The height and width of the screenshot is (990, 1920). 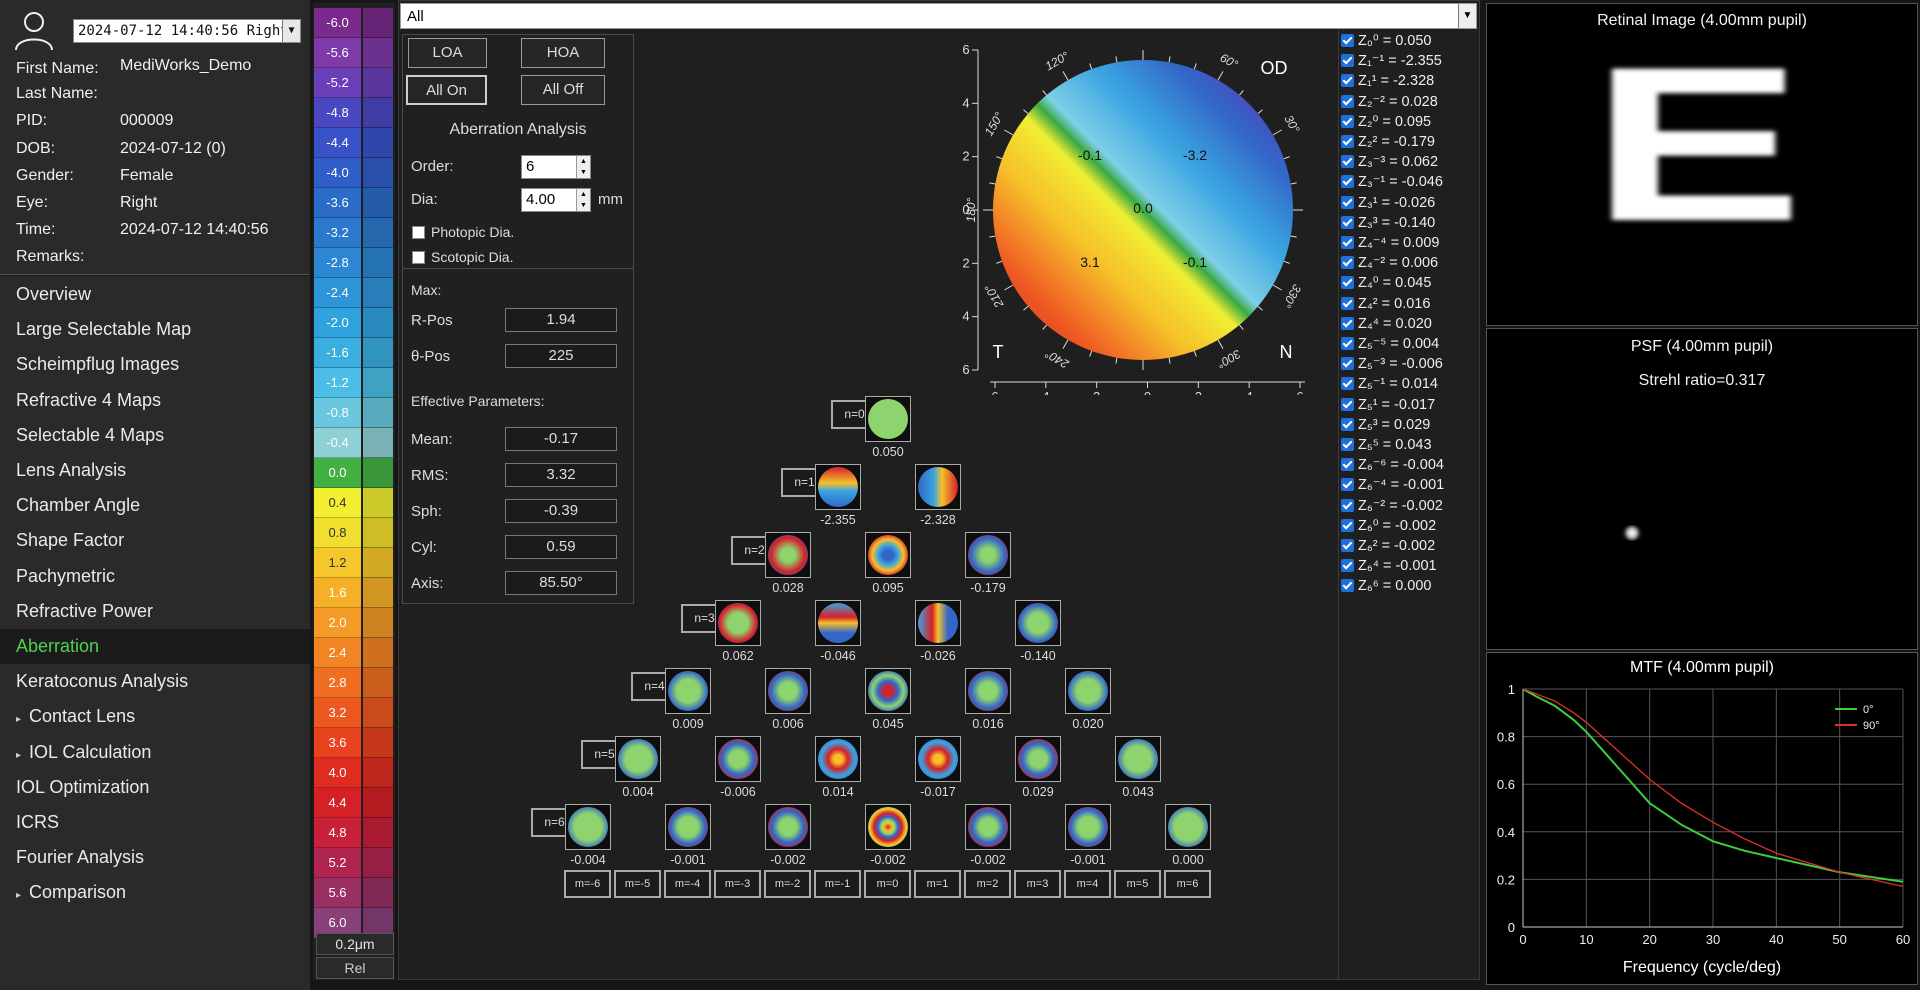 What do you see at coordinates (737, 884) in the screenshot?
I see `m-label: m=-3` at bounding box center [737, 884].